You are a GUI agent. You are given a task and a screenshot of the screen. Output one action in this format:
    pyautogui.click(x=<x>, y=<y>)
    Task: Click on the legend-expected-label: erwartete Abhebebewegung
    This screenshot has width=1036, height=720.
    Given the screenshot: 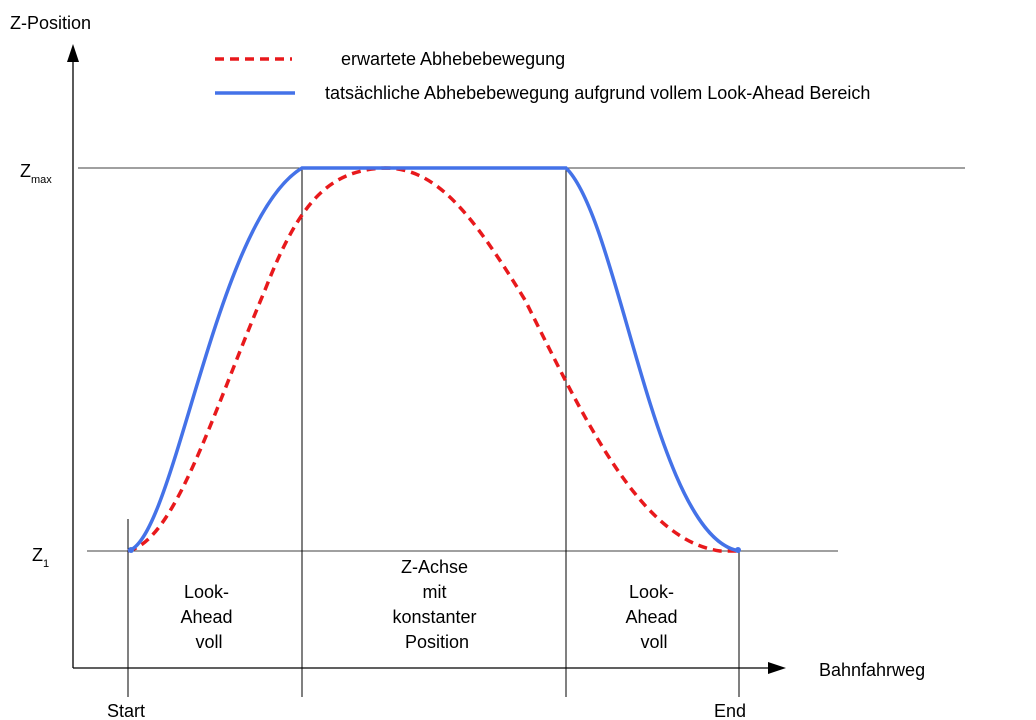 What is the action you would take?
    pyautogui.click(x=453, y=59)
    